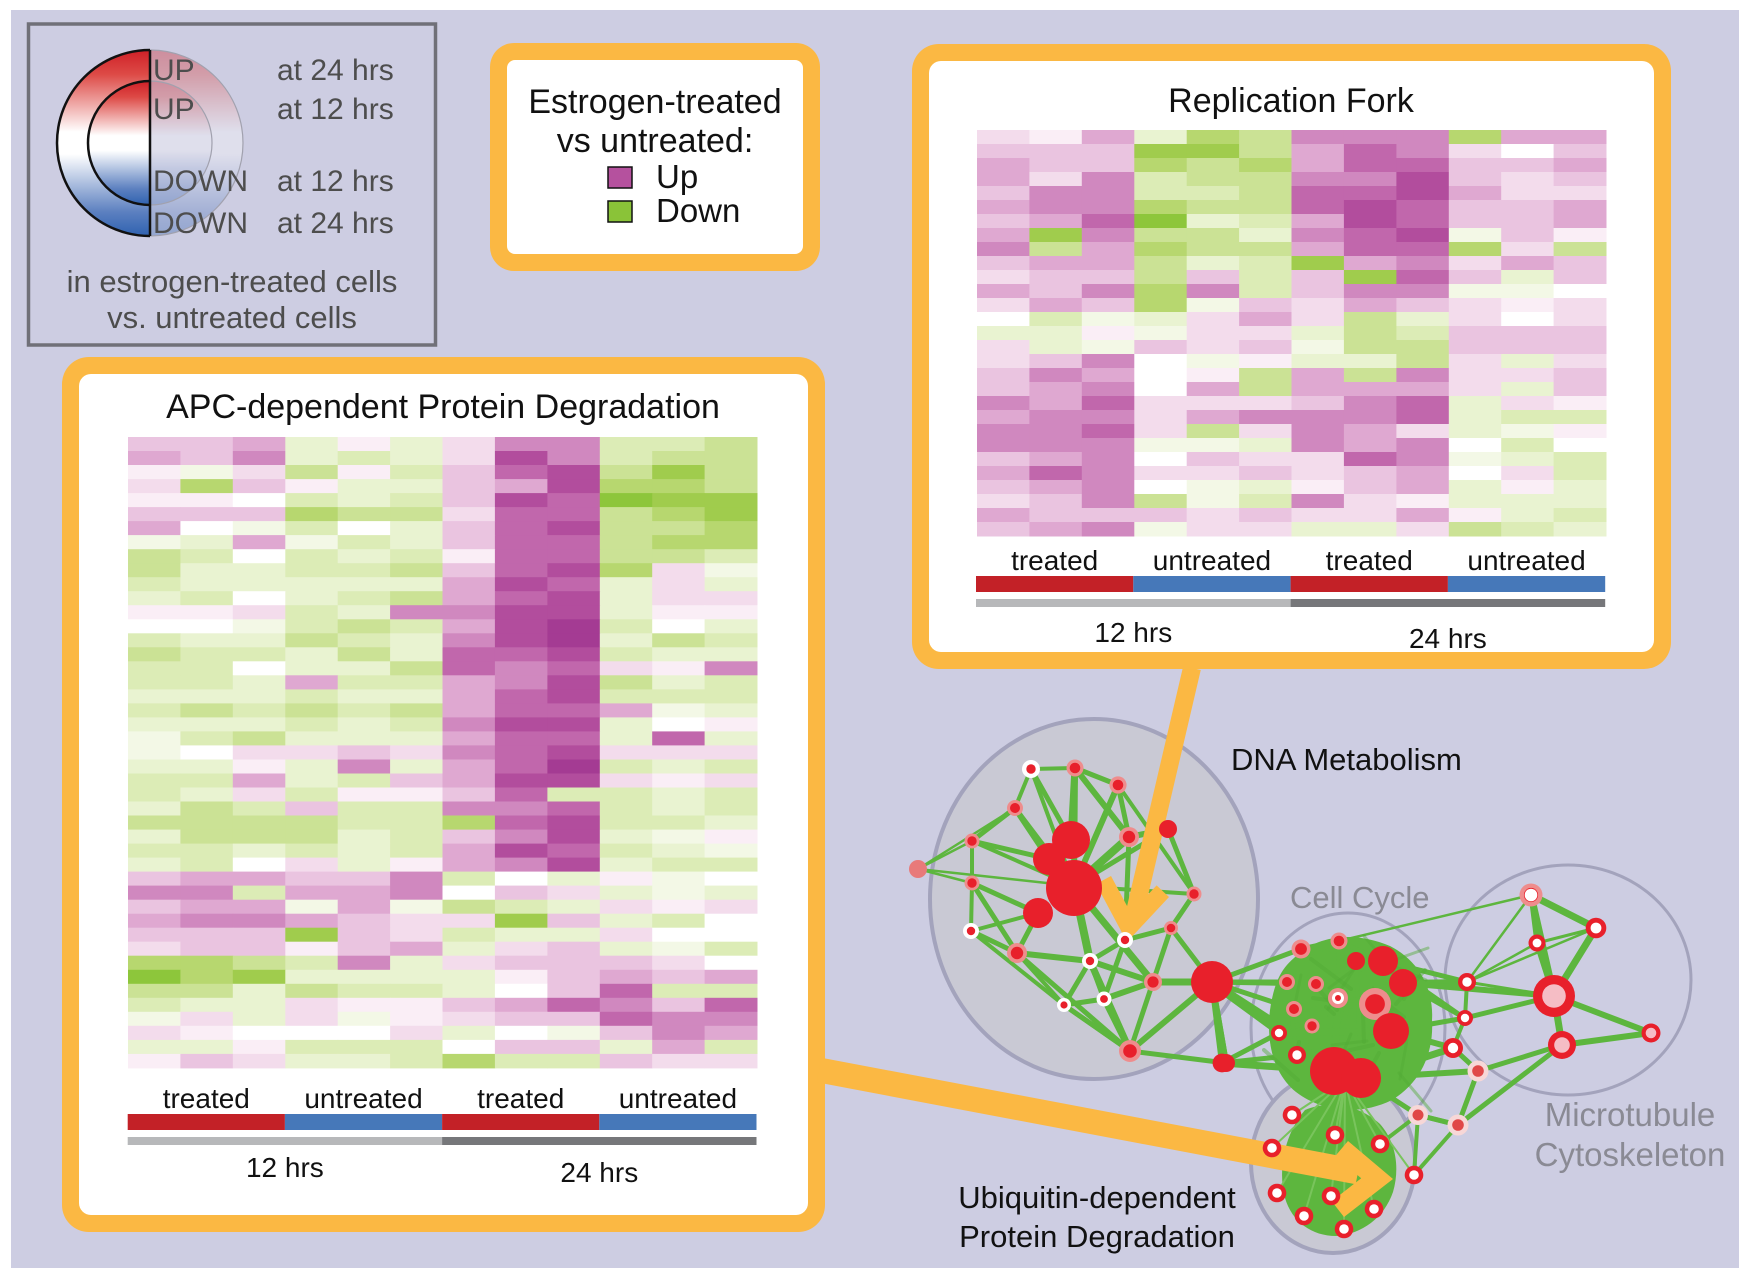  What do you see at coordinates (1291, 101) in the screenshot?
I see `svg-text: Replication Fork` at bounding box center [1291, 101].